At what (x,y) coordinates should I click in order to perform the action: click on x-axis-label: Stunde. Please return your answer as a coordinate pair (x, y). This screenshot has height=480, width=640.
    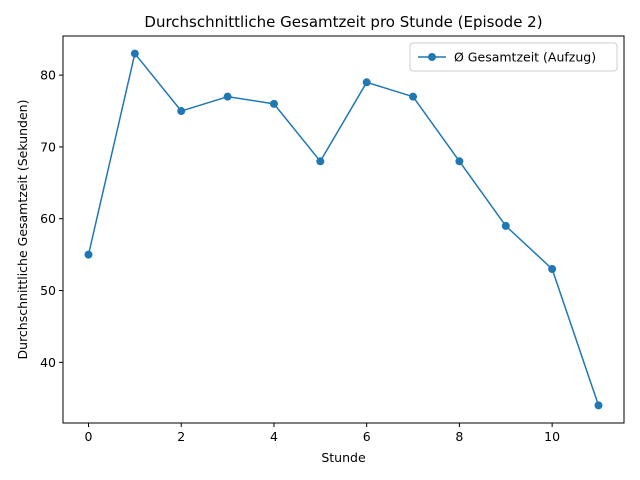
    Looking at the image, I should click on (343, 457).